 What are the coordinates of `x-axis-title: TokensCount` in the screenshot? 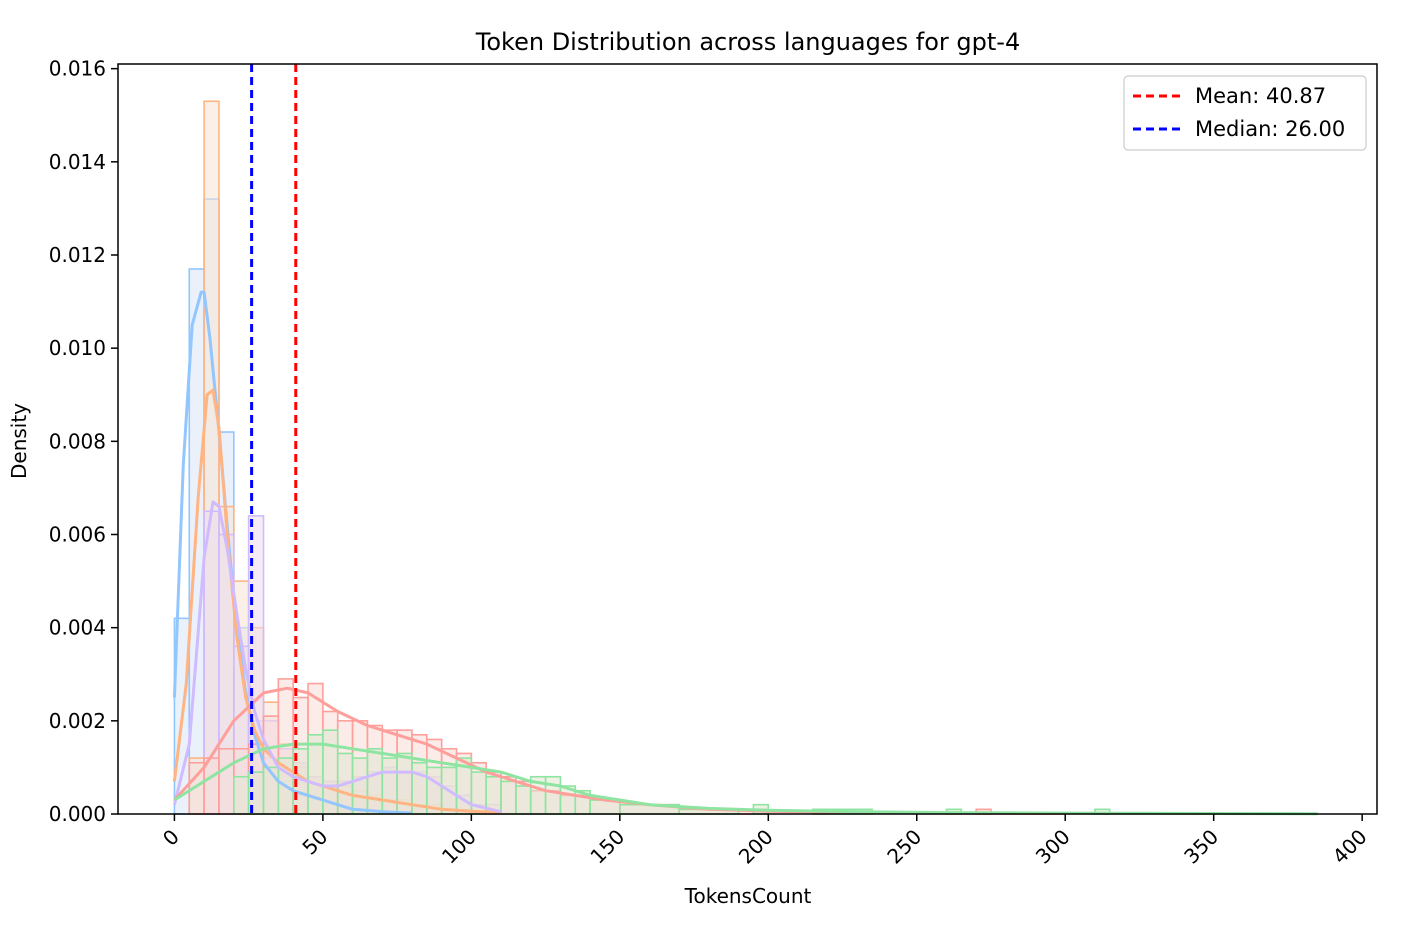 It's located at (748, 896).